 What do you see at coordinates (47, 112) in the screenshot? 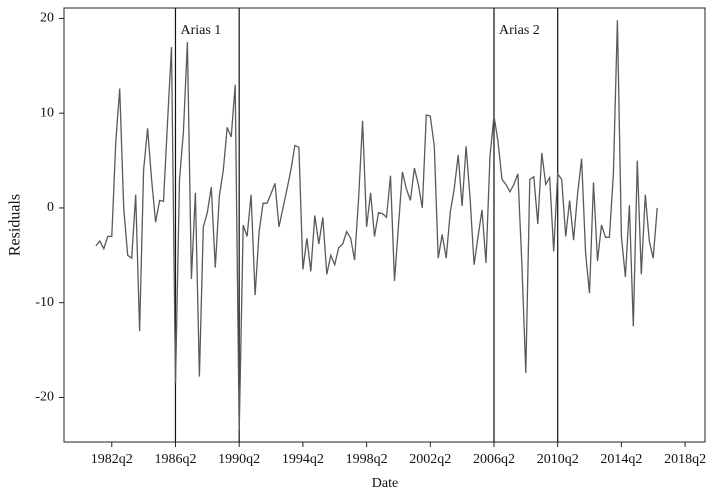
I see `y-tick-label: 10` at bounding box center [47, 112].